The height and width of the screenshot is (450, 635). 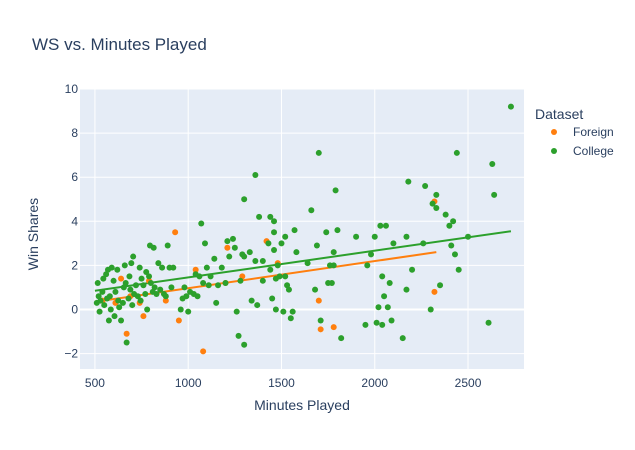 What do you see at coordinates (582, 132) in the screenshot?
I see `legend-item-foreign: Foreign` at bounding box center [582, 132].